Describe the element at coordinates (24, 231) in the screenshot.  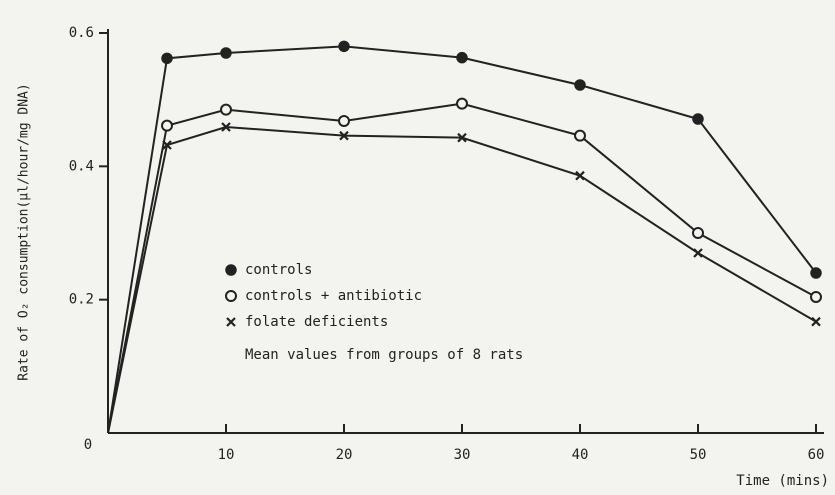
I see `y-axis-label: Rate of O₂ consumption(μl/hour/mg DNA)` at that location.